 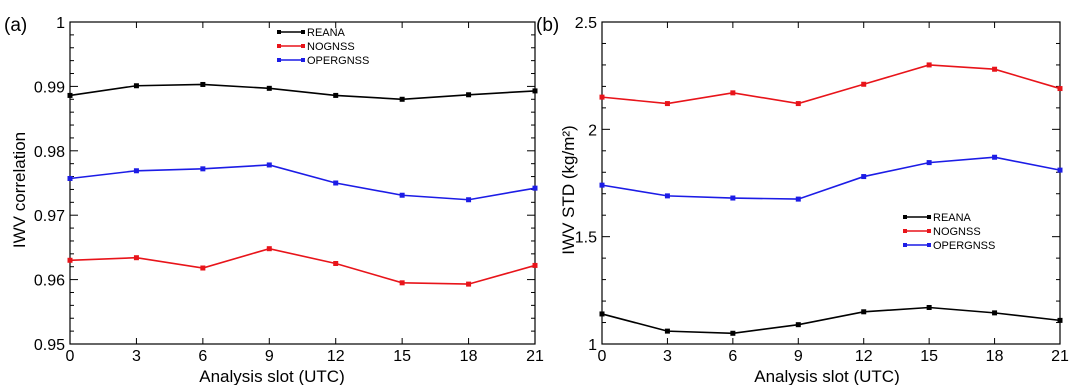 I want to click on panel-a-legend-reana-marker, so click(x=279, y=32).